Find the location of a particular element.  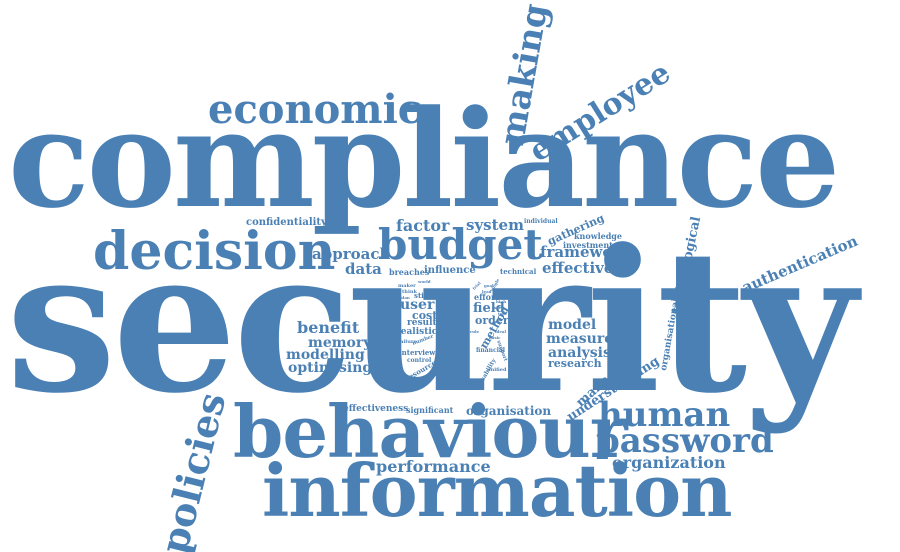

word-password: password is located at coordinates (685, 441).